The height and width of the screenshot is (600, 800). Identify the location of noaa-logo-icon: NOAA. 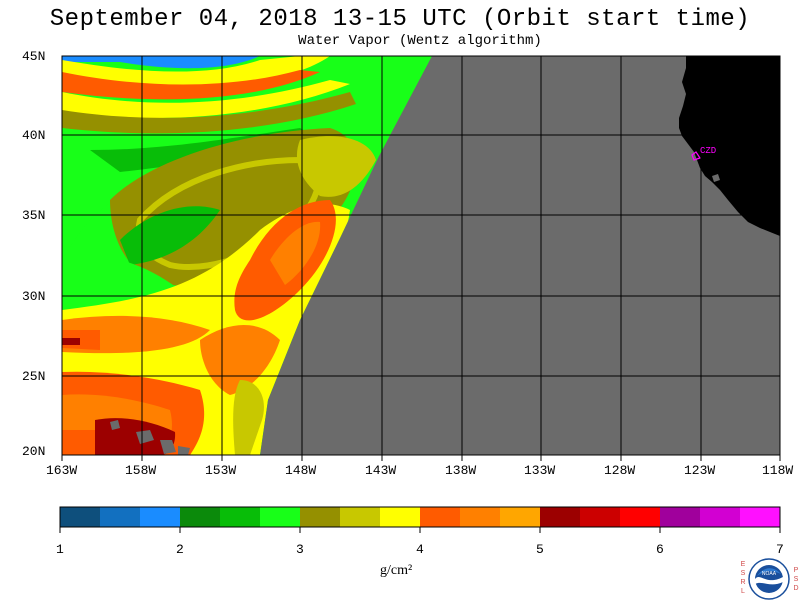
(769, 579).